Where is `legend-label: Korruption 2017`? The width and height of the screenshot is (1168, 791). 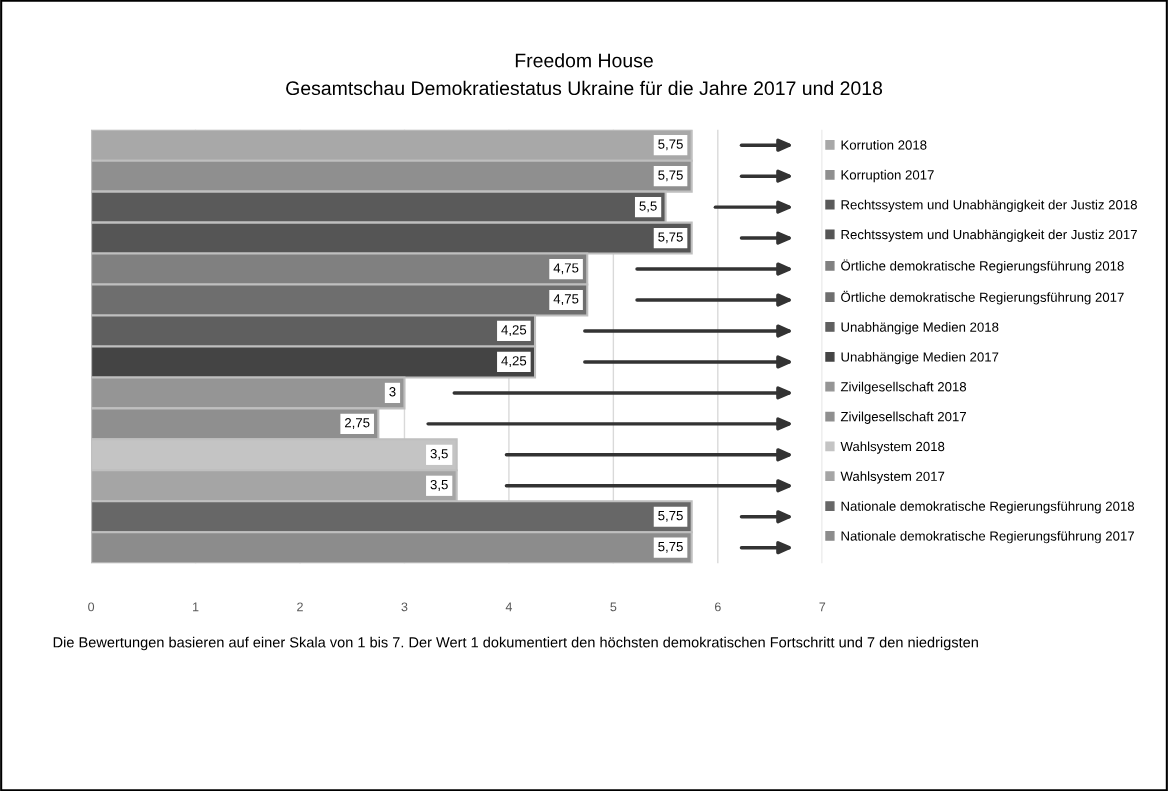
legend-label: Korruption 2017 is located at coordinates (887, 176).